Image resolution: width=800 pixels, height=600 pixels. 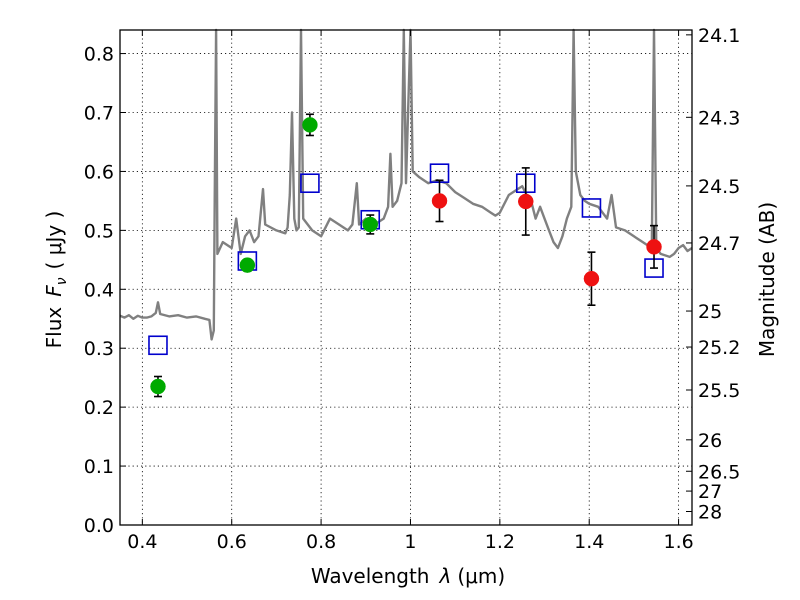 I want to click on y-axis-label: Flux Fν ( μJy ), so click(x=56, y=280).